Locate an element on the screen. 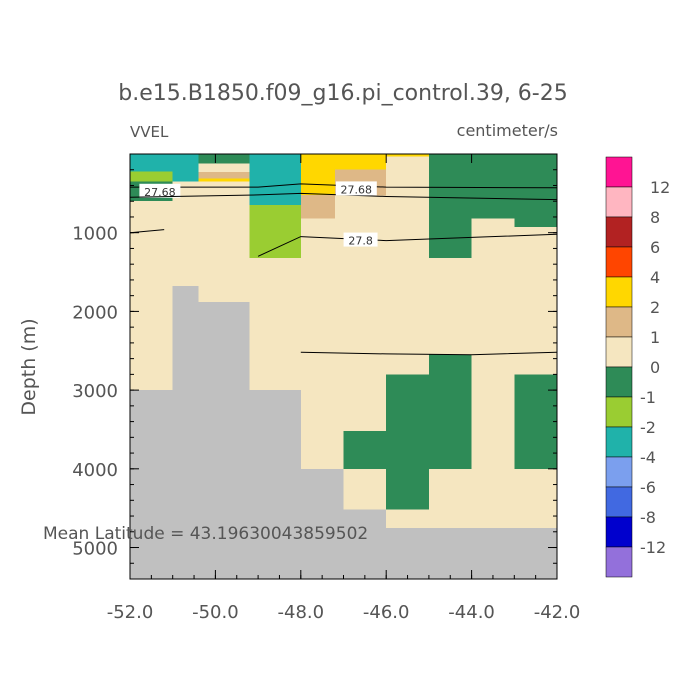 This screenshot has width=700, height=700. colorbar-label: -8 is located at coordinates (648, 517).